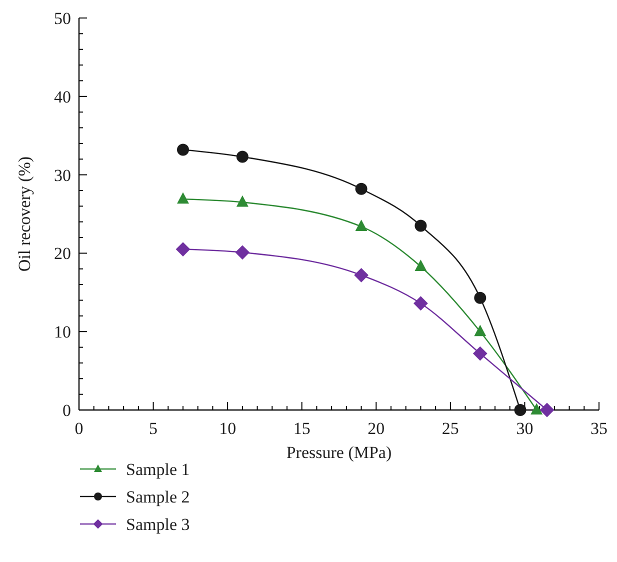 Image resolution: width=617 pixels, height=562 pixels. Describe the element at coordinates (158, 469) in the screenshot. I see `legend-label: Sample 1` at that location.